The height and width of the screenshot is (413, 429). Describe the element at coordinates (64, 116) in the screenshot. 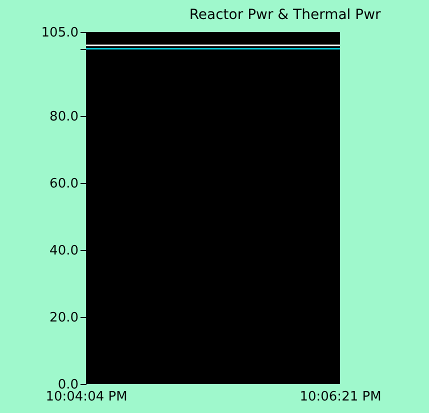

I see `y-tick-label: 80.0` at that location.